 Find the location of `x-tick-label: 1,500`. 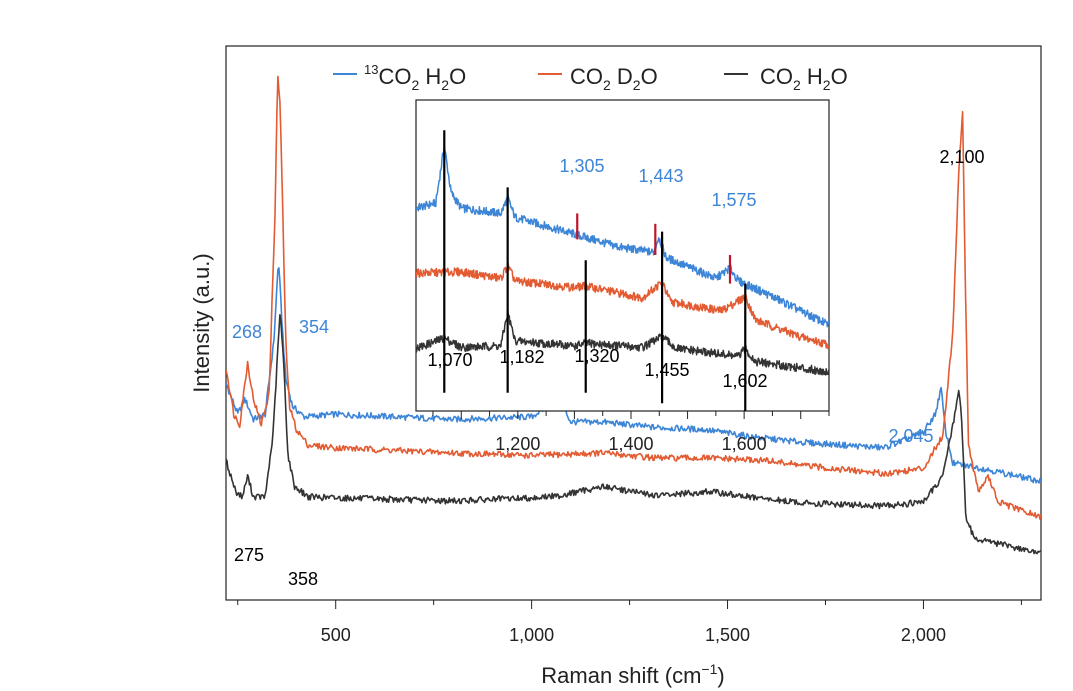

x-tick-label: 1,500 is located at coordinates (727, 635).